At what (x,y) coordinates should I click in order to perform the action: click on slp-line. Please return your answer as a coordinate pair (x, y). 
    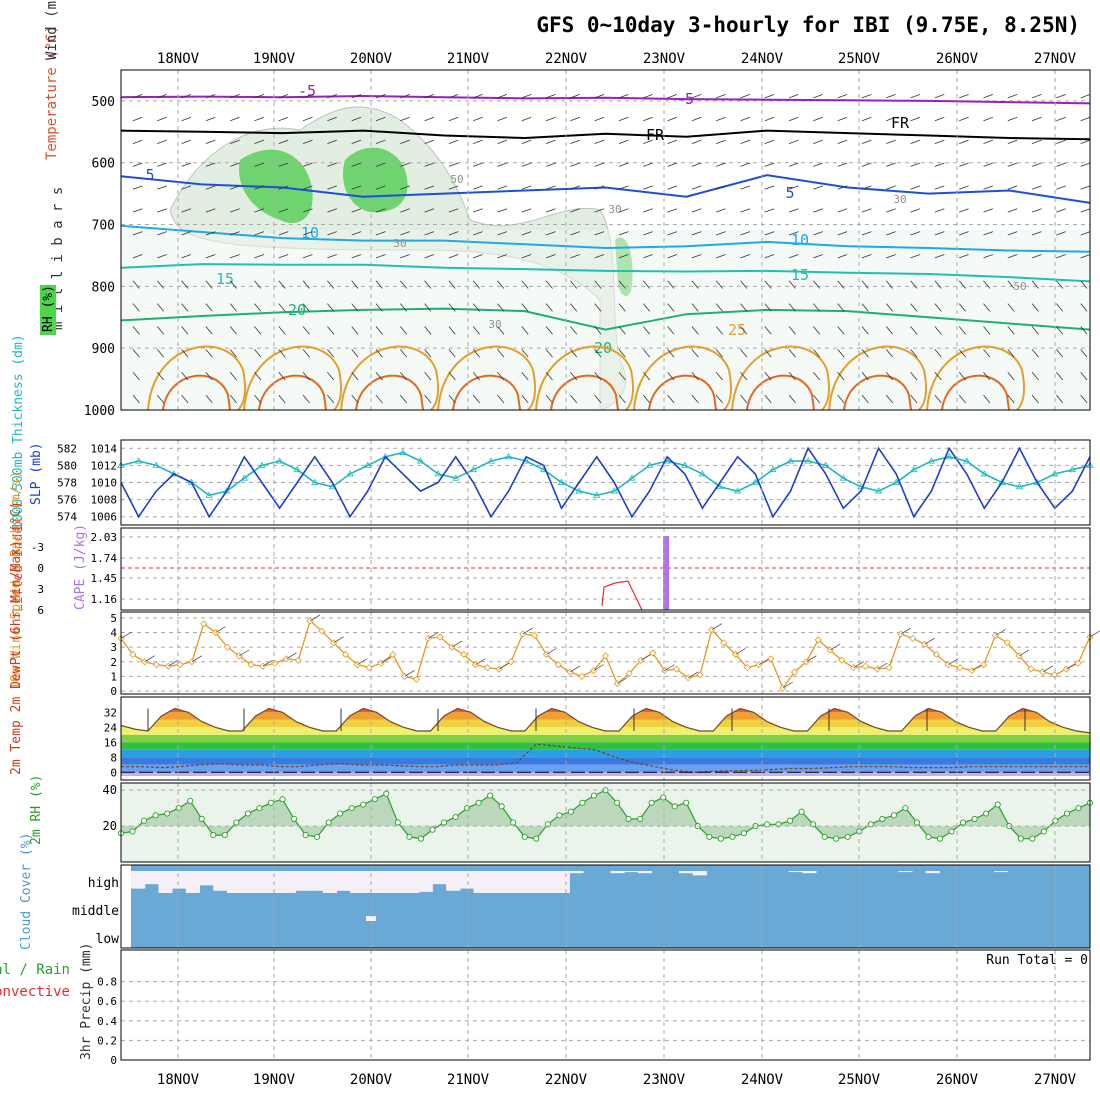
    Looking at the image, I should click on (605, 482).